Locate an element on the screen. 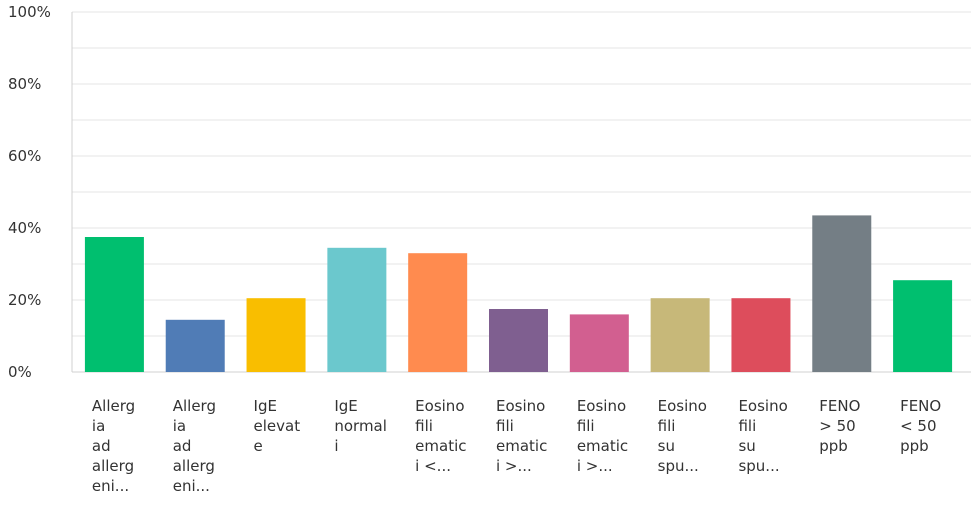 The height and width of the screenshot is (511, 971). y-tick-label: 0% is located at coordinates (20, 372).